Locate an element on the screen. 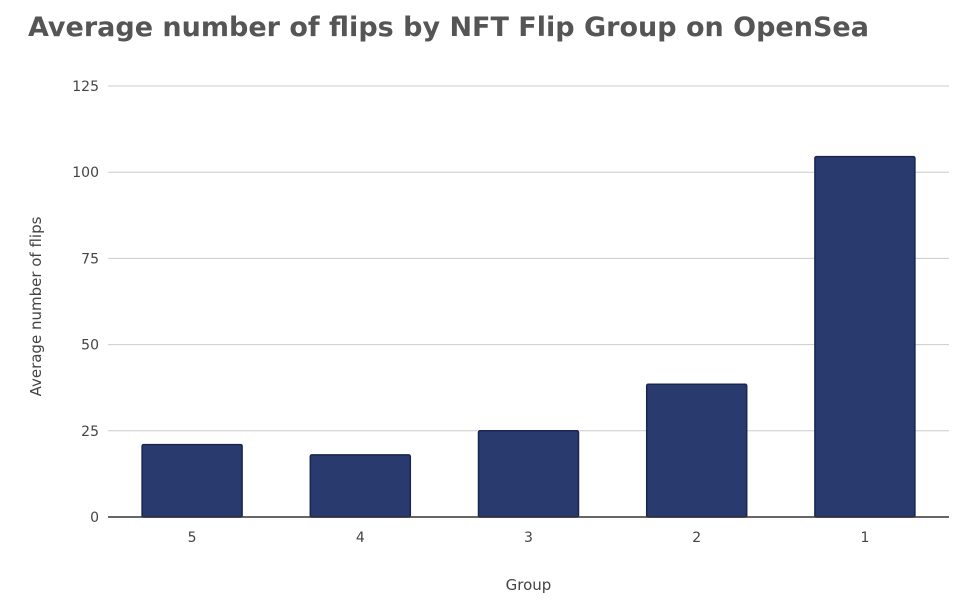  x-tick-label: 4 is located at coordinates (360, 538).